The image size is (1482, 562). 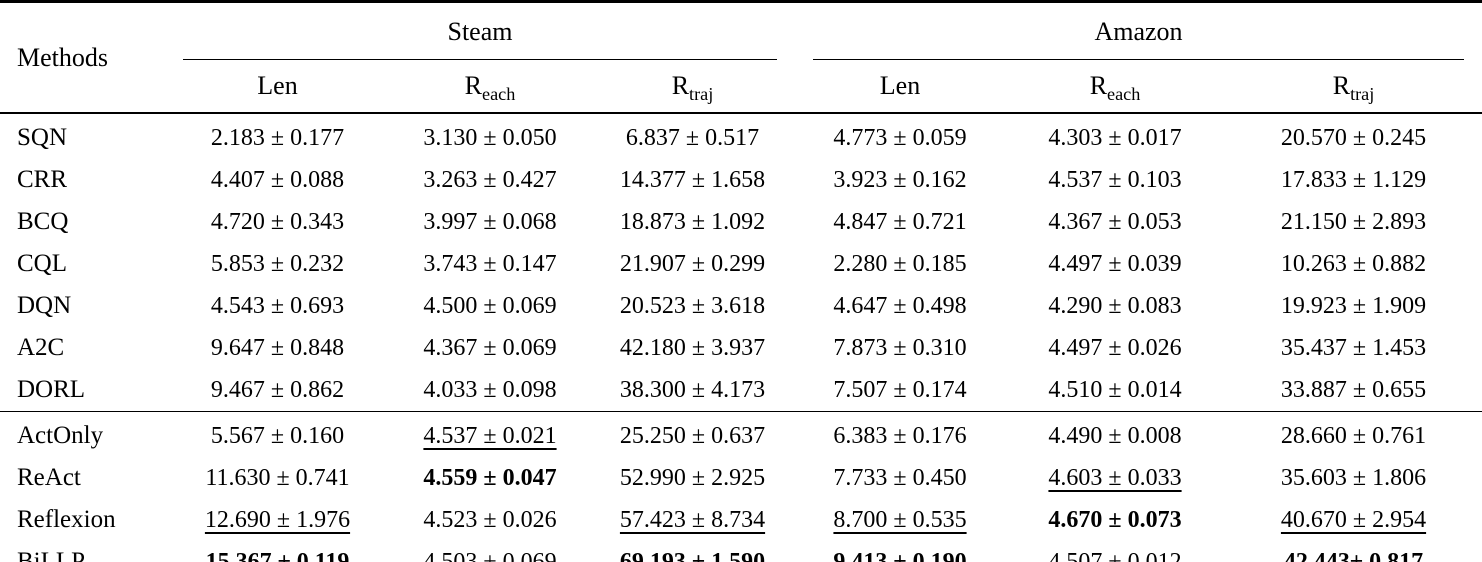 I want to click on metric-cell: 42.180 ± 3.937, so click(x=692, y=348).